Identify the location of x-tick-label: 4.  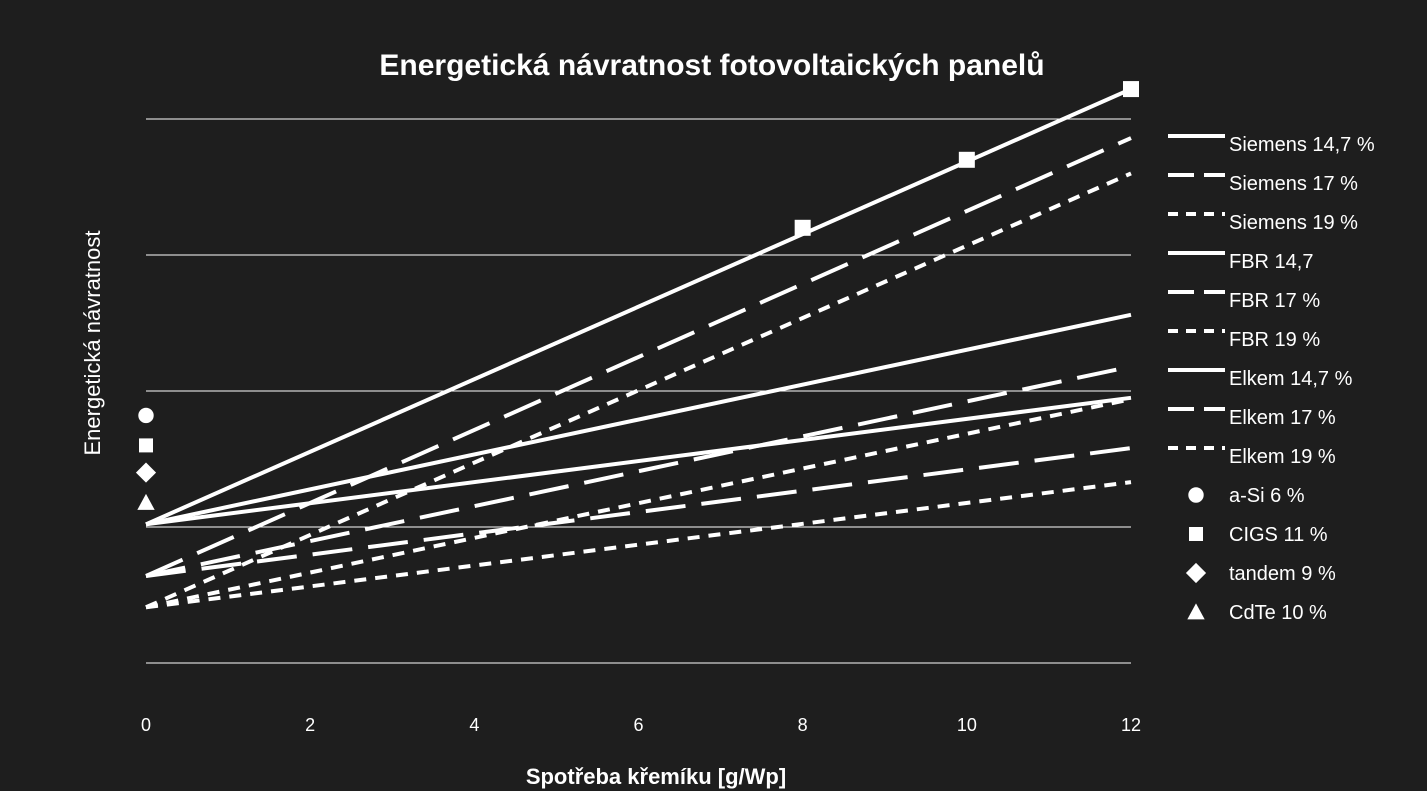
(474, 725).